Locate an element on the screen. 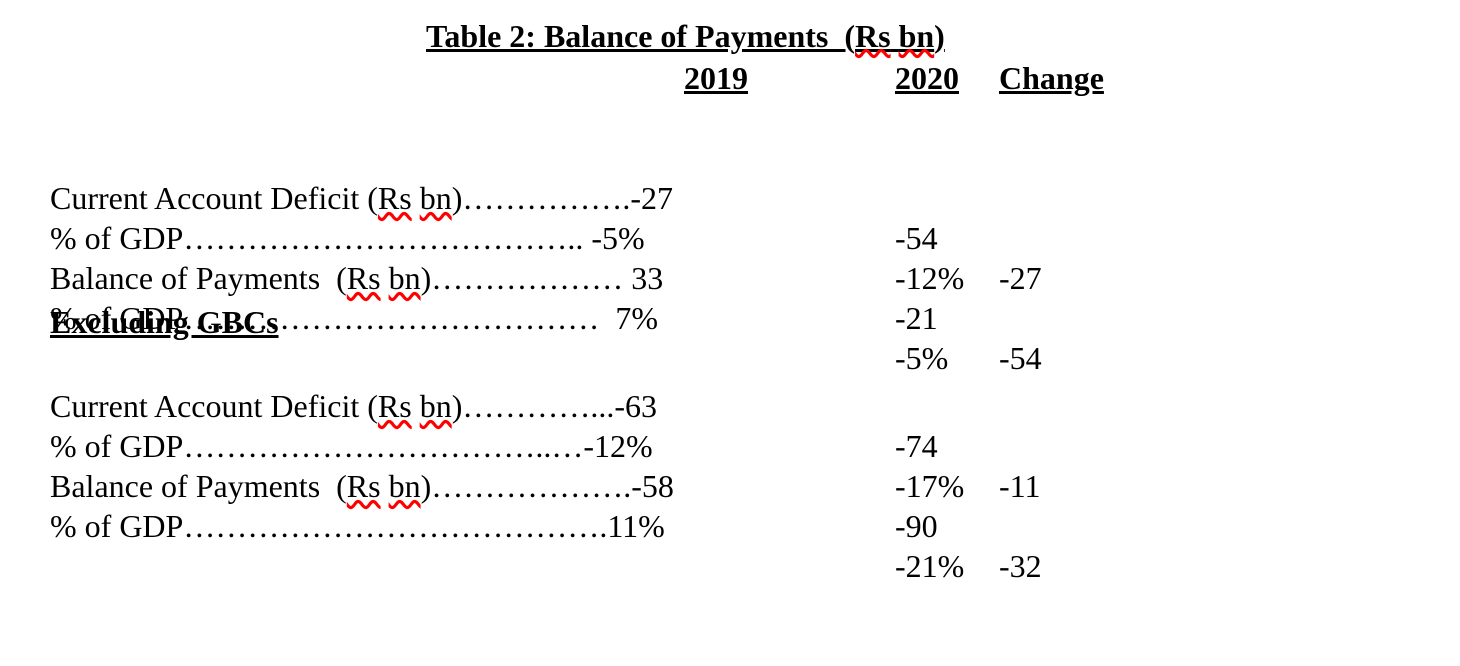 Image resolution: width=1460 pixels, height=666 pixels. value-2020: -17% is located at coordinates (930, 486).